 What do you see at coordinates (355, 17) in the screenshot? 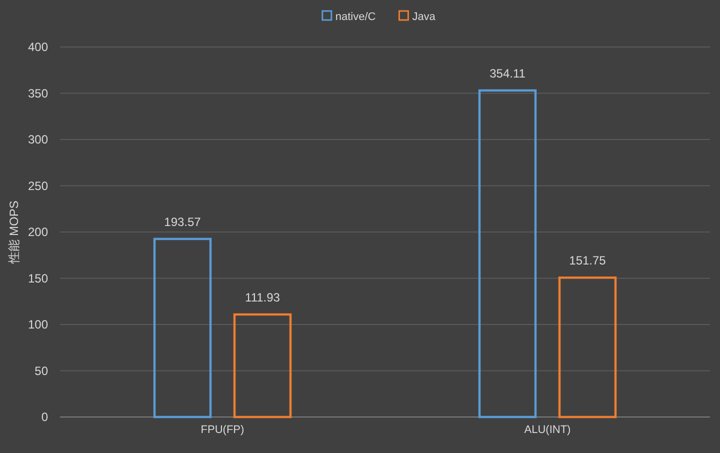
I see `legend-label: native/C` at bounding box center [355, 17].